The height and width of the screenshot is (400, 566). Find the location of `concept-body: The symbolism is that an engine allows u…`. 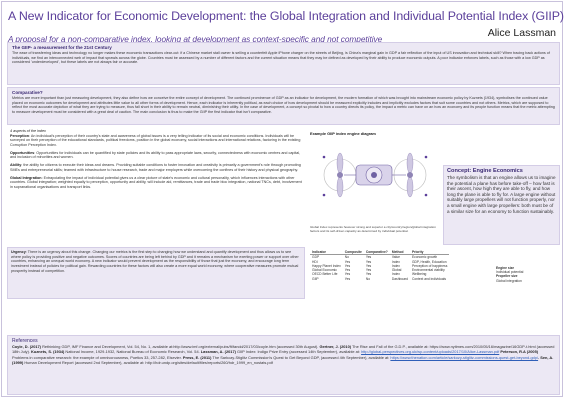

concept-body: The symbolism is that an engine allows u… is located at coordinates (501, 194).